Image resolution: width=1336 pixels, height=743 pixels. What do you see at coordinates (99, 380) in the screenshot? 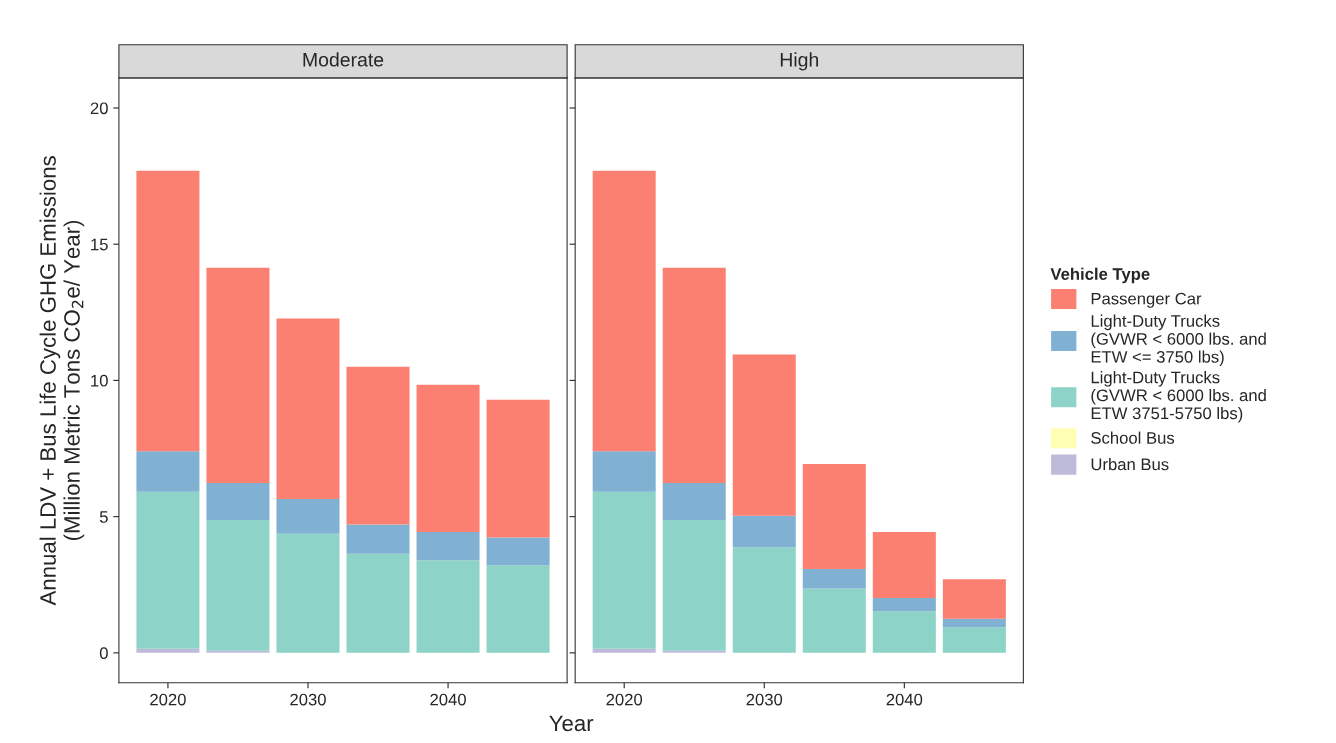
I see `y-tick-label: 10` at bounding box center [99, 380].